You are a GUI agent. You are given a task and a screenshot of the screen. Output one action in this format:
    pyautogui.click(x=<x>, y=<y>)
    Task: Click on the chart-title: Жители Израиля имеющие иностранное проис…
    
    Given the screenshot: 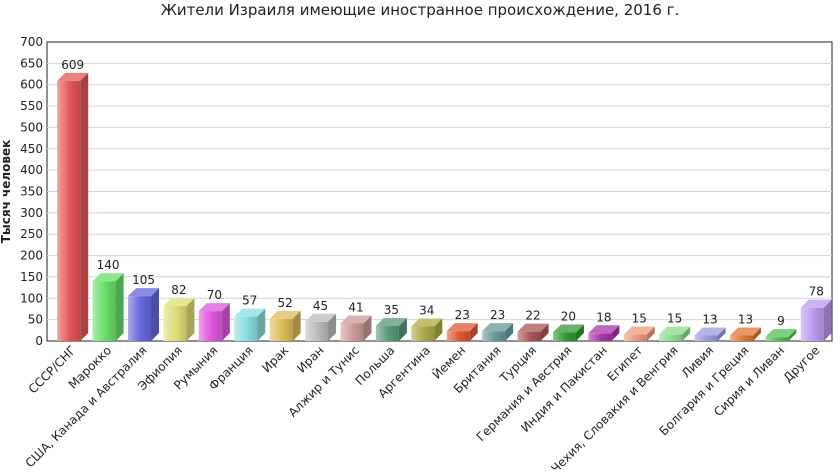 What is the action you would take?
    pyautogui.click(x=420, y=10)
    